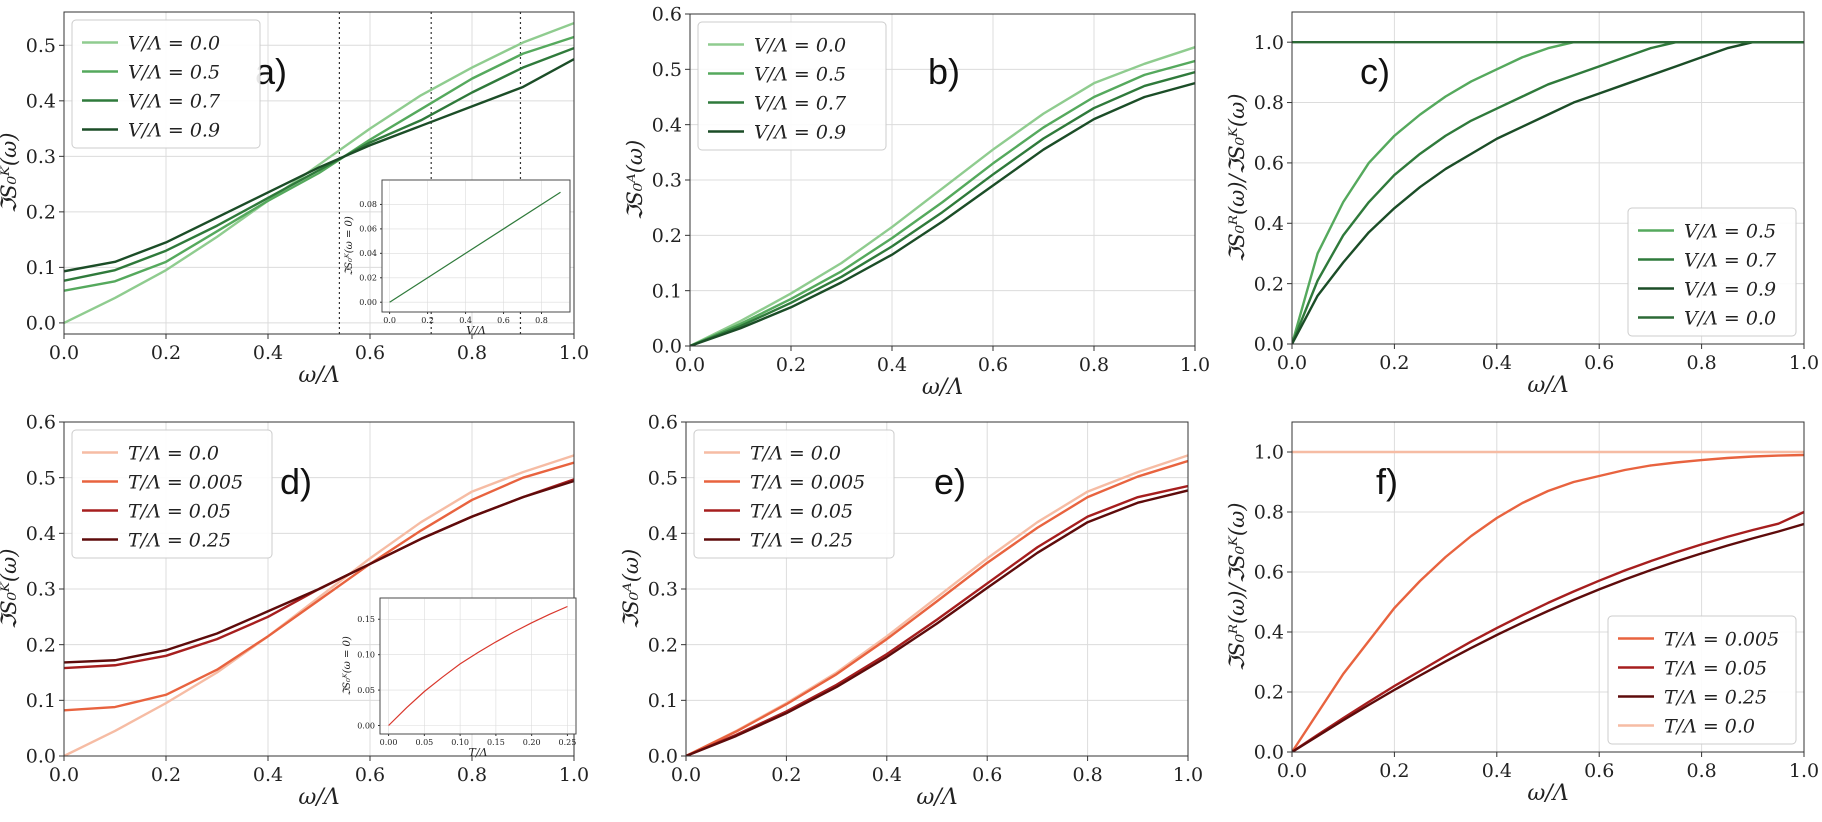 The image size is (1822, 822). I want to click on inset-y-tick-label: 0.05, so click(366, 690).